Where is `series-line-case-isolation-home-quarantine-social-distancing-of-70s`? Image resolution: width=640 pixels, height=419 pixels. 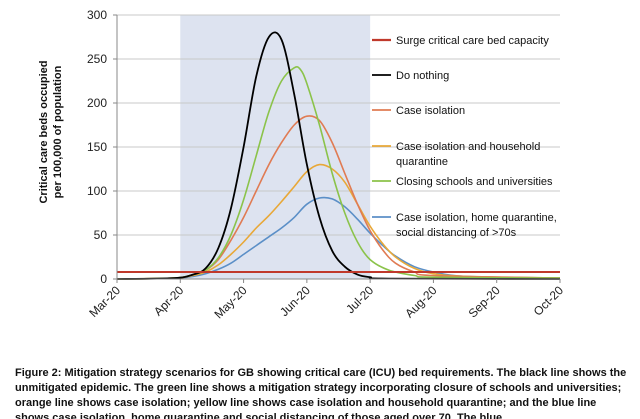
series-line-case-isolation-home-quarantine-social-distancing-of-70s is located at coordinates (338, 238).